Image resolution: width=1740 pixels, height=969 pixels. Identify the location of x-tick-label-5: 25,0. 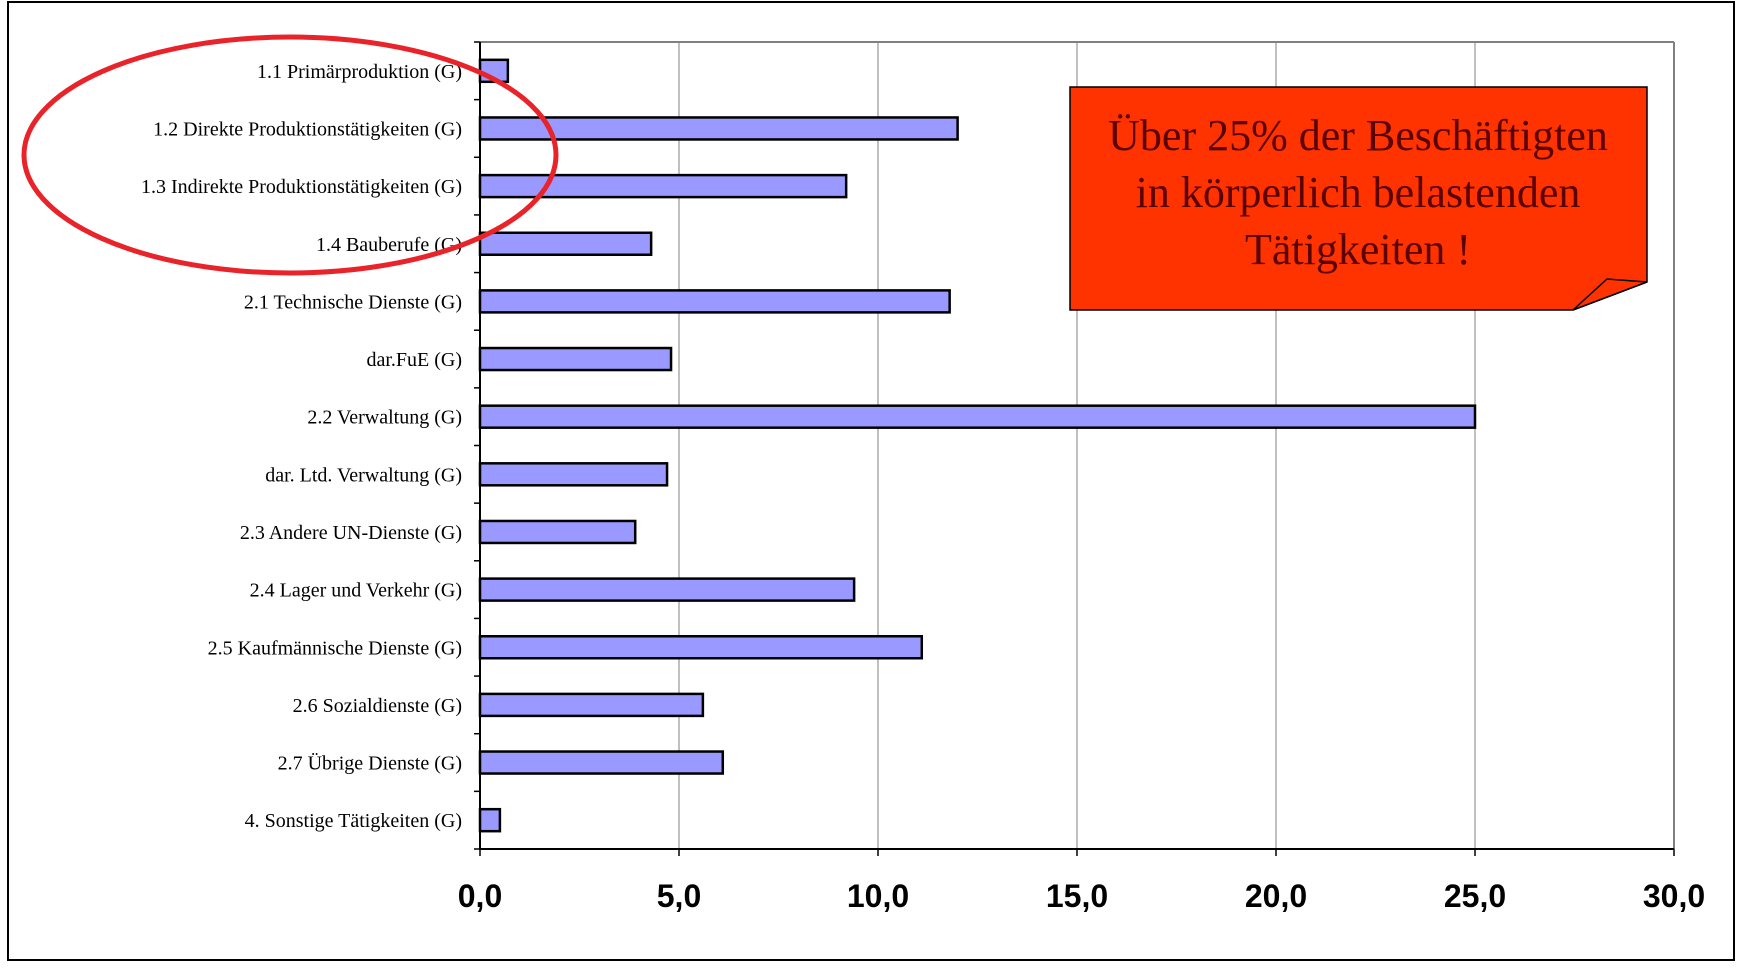
(1475, 896).